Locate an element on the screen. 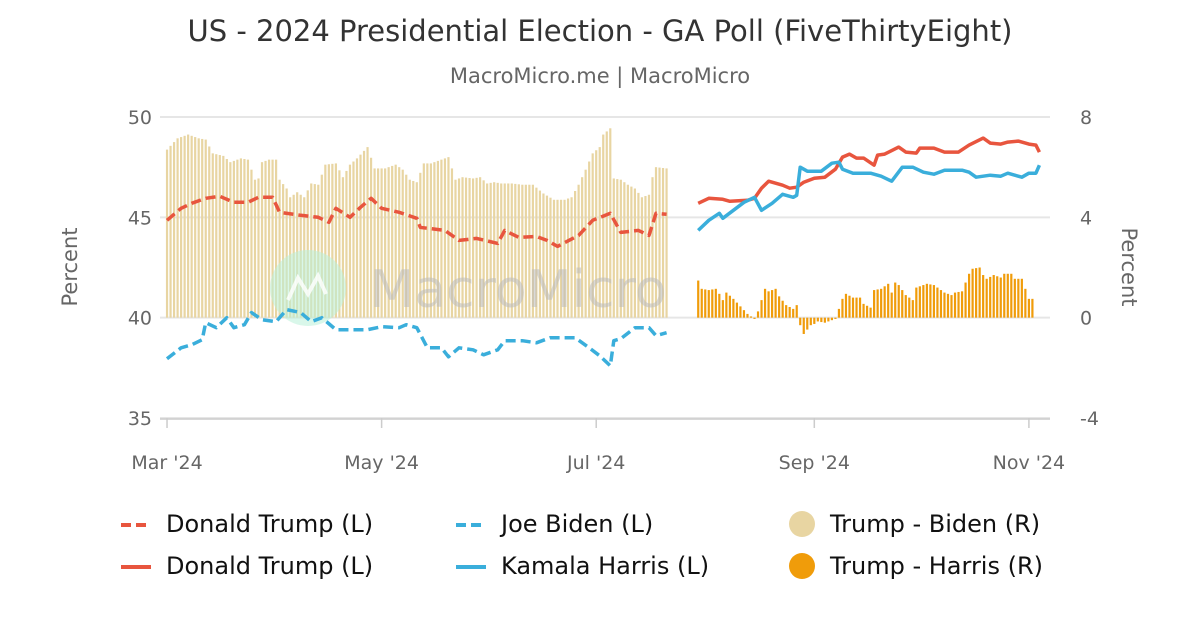  legend-label: Kamala Harris (L) is located at coordinates (605, 566).